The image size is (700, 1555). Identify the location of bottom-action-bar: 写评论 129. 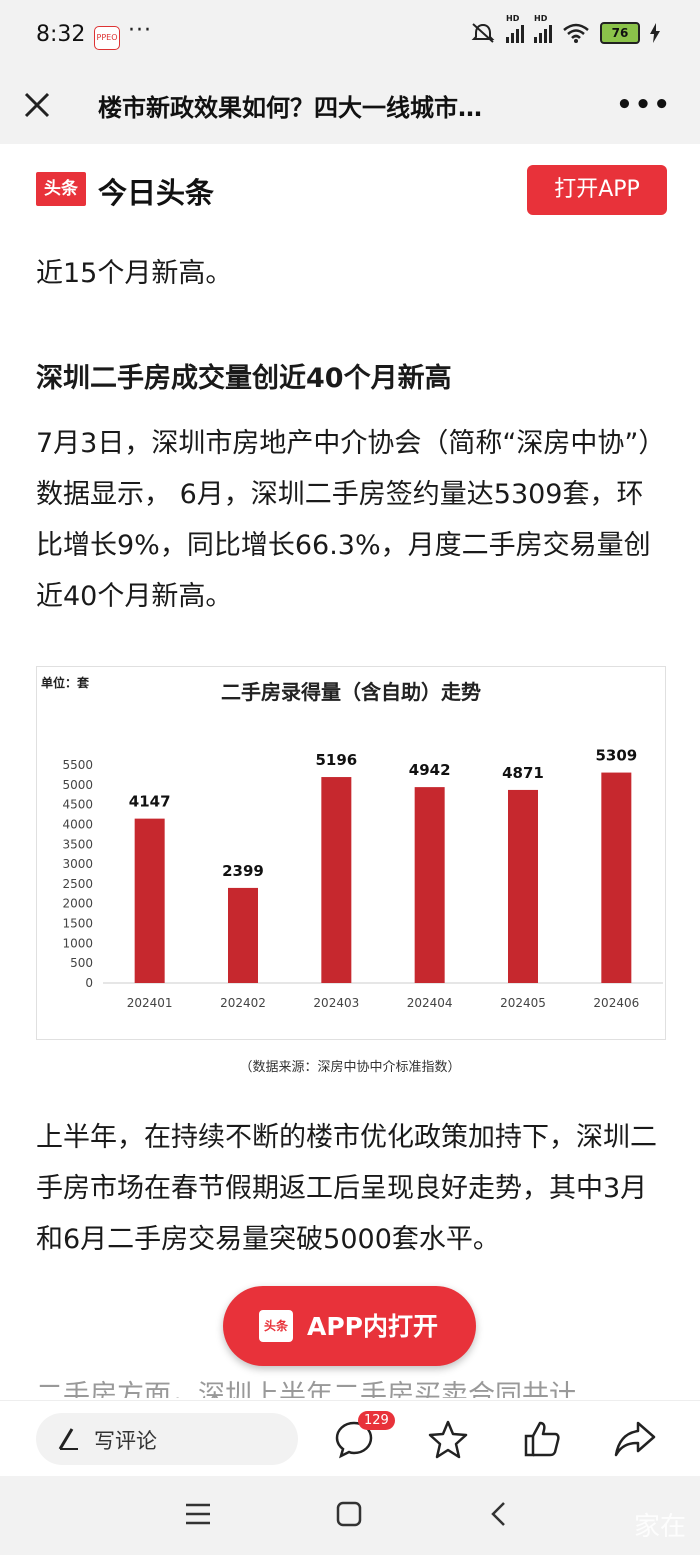
(350, 1438).